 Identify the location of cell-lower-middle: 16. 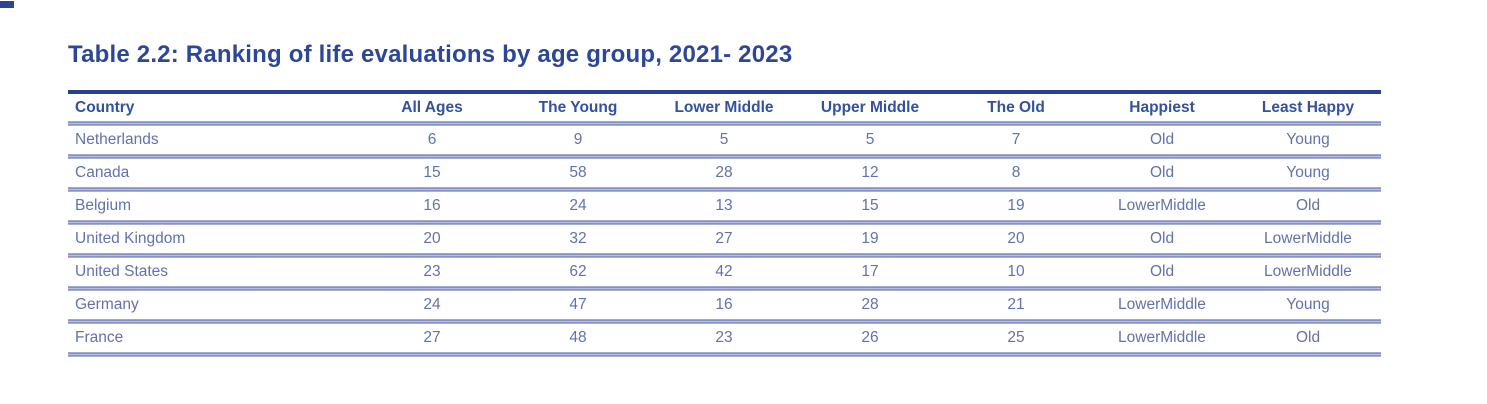
(724, 304).